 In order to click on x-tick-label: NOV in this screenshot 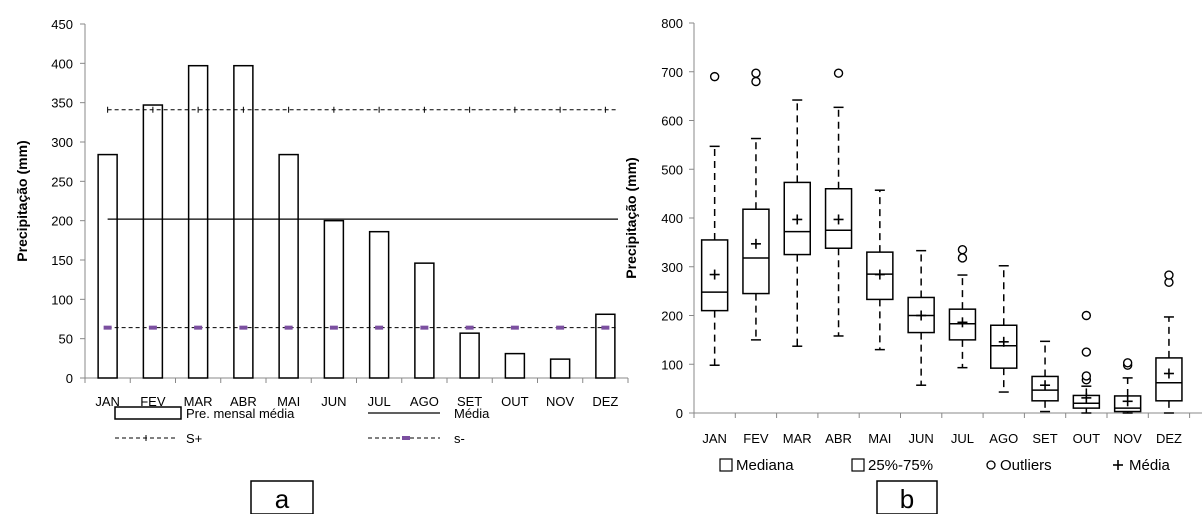, I will do `click(560, 401)`.